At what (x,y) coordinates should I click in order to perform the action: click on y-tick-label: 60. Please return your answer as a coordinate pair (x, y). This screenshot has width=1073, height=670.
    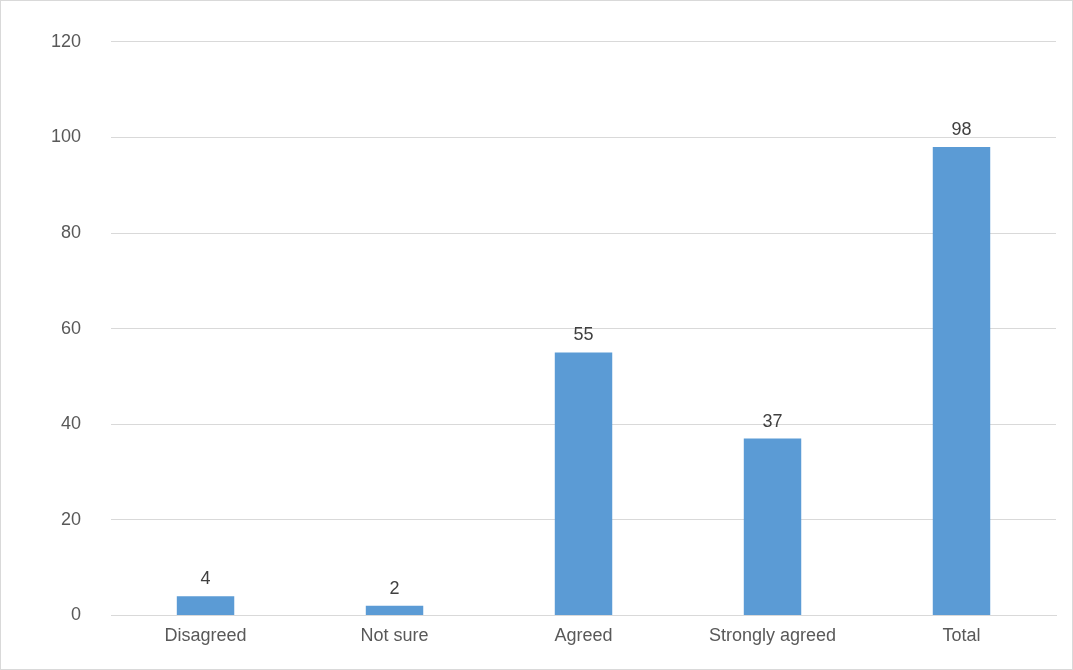
    Looking at the image, I should click on (71, 327).